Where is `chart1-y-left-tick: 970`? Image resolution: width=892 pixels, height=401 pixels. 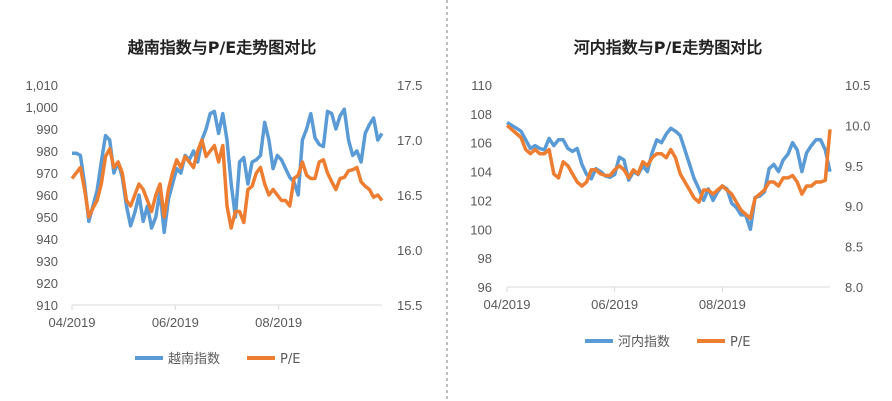 chart1-y-left-tick: 970 is located at coordinates (47, 173).